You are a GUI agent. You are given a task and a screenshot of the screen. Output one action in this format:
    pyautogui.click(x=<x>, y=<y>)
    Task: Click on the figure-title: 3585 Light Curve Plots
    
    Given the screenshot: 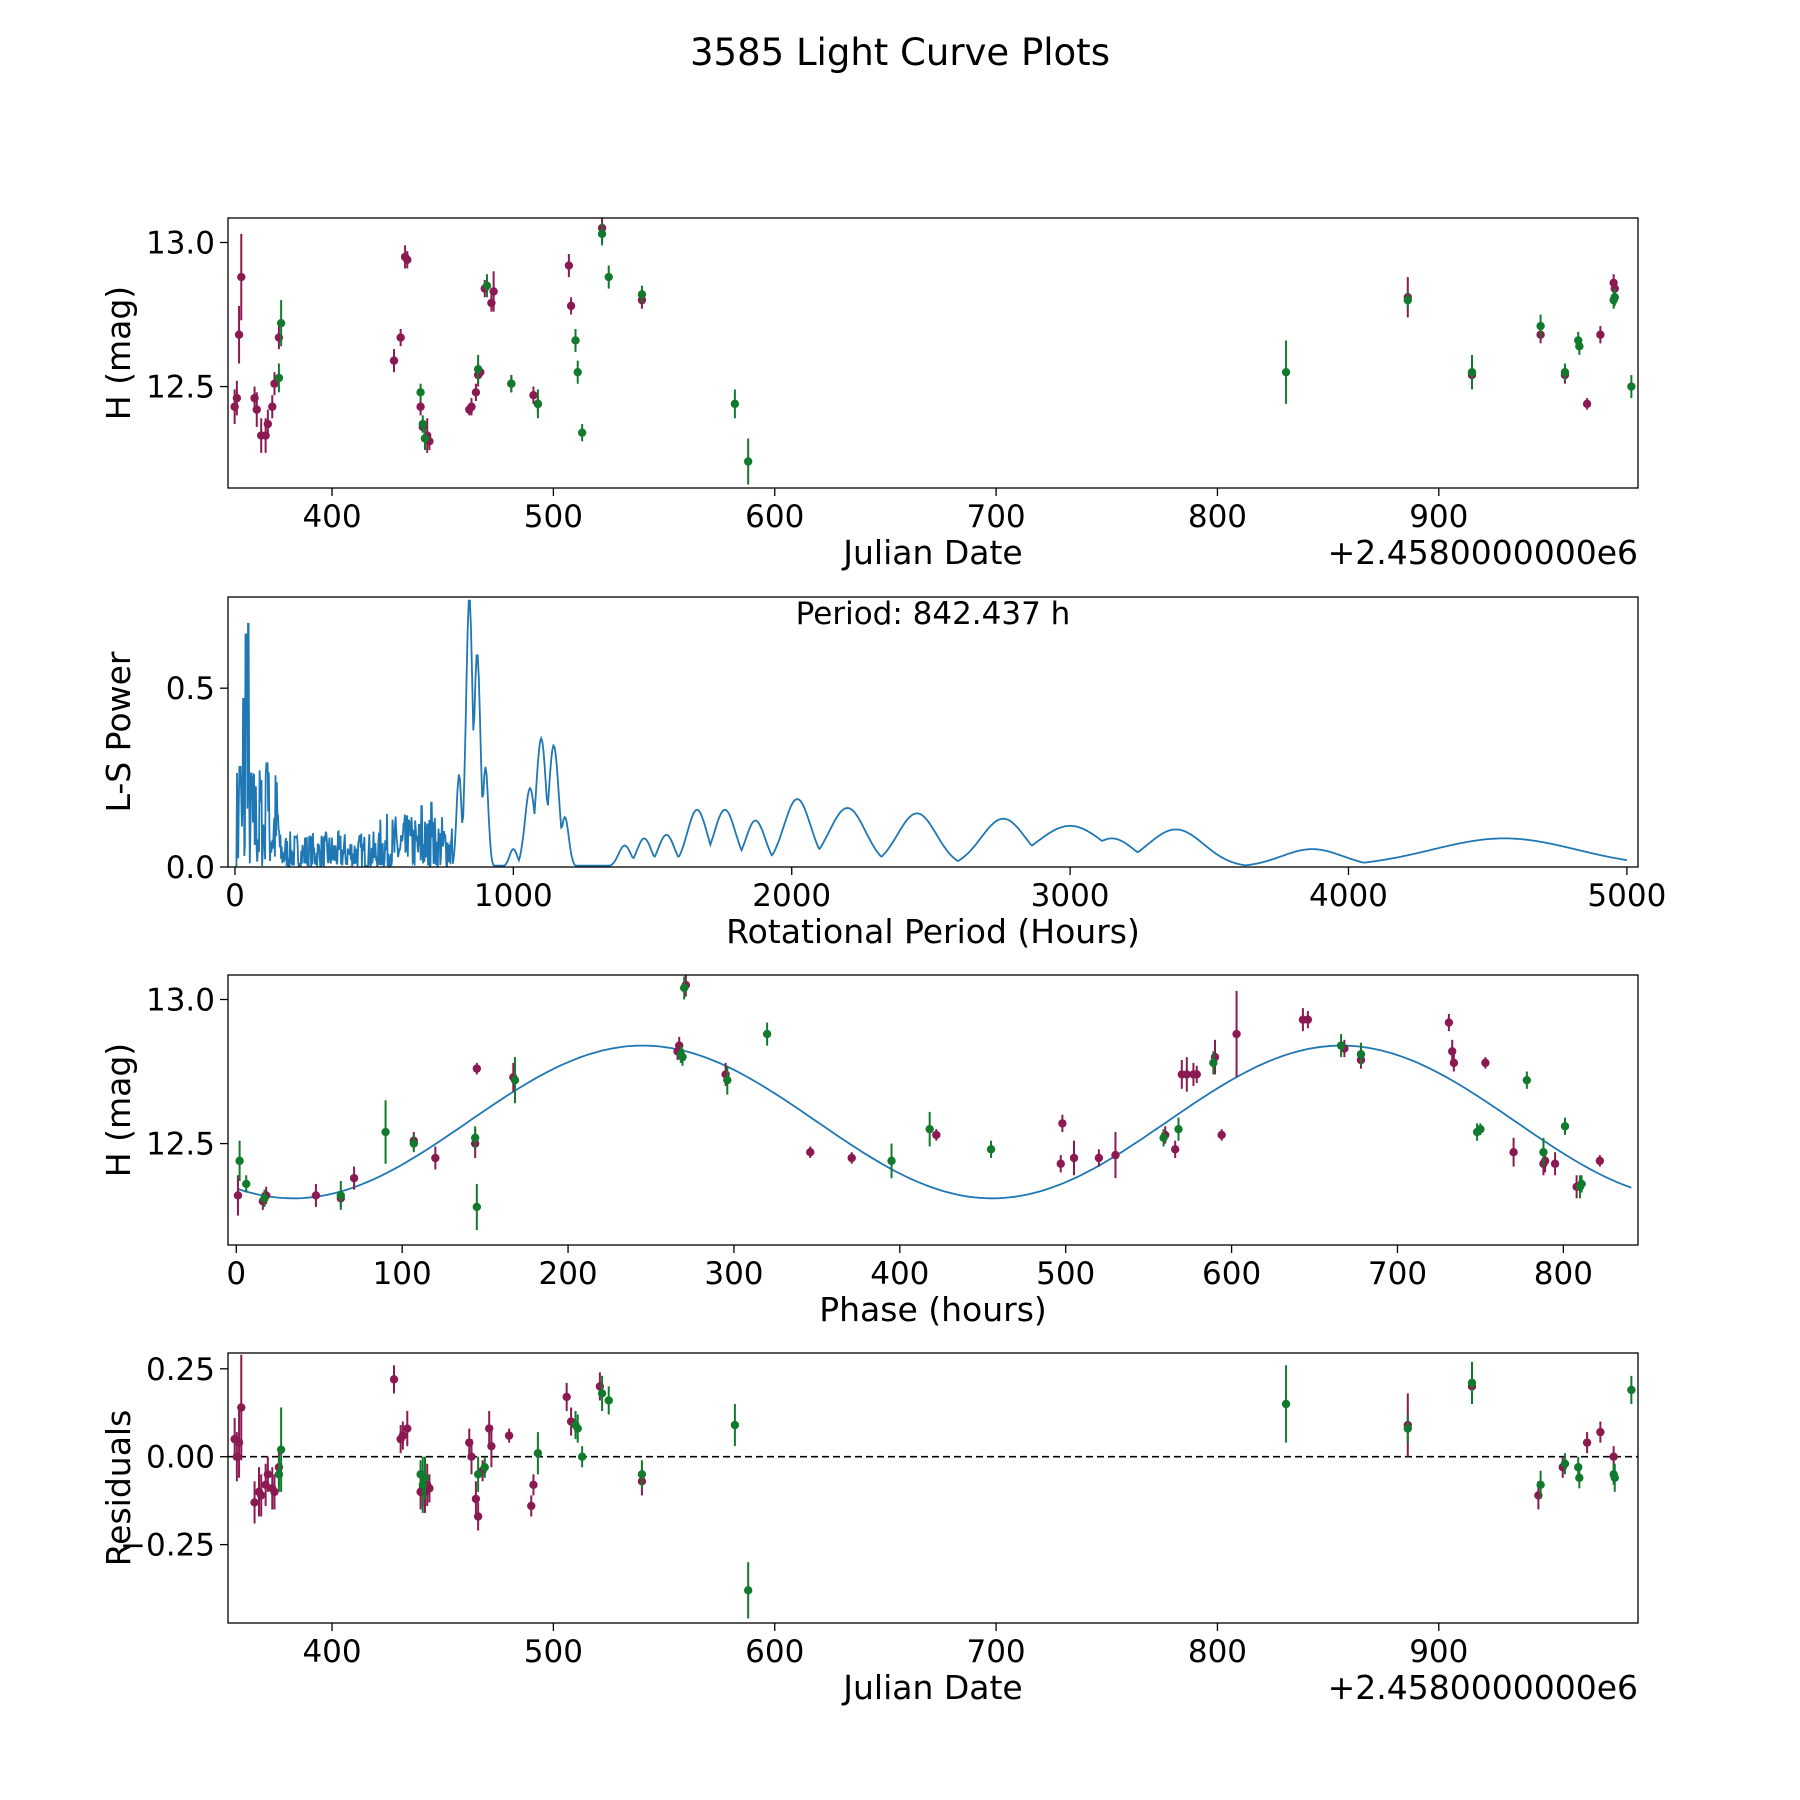 What is the action you would take?
    pyautogui.click(x=900, y=52)
    